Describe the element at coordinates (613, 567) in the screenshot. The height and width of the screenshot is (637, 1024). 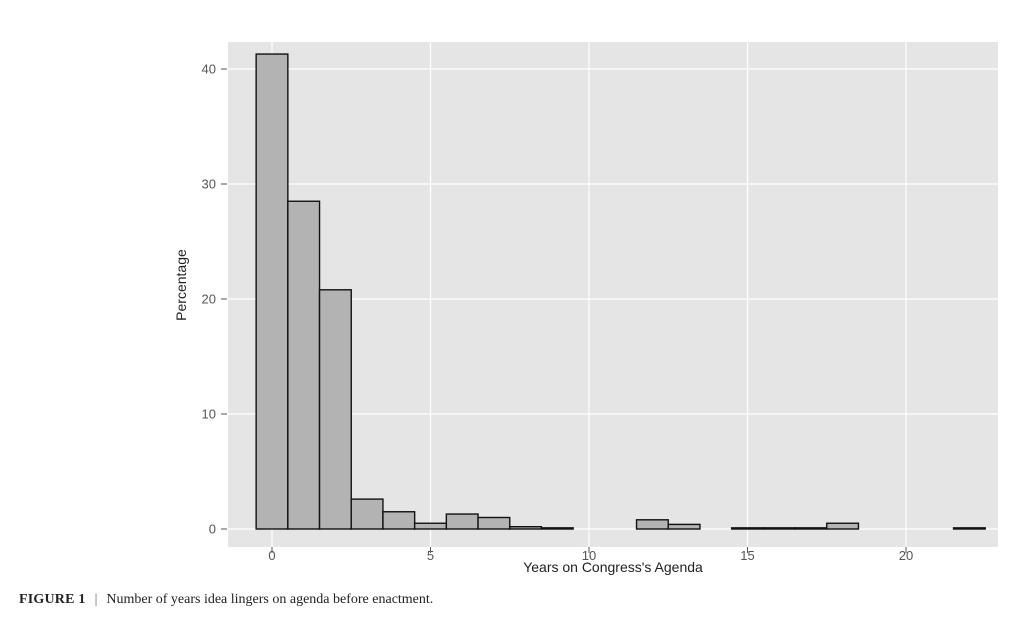
I see `x-axis-title: Years on Congress's Agenda` at that location.